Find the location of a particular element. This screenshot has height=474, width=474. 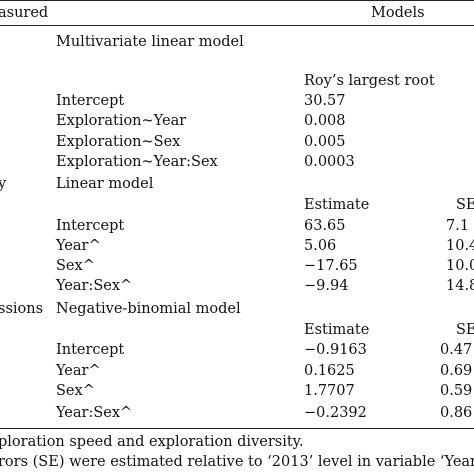

nb-title: Negative-binomial model is located at coordinates (148, 309).